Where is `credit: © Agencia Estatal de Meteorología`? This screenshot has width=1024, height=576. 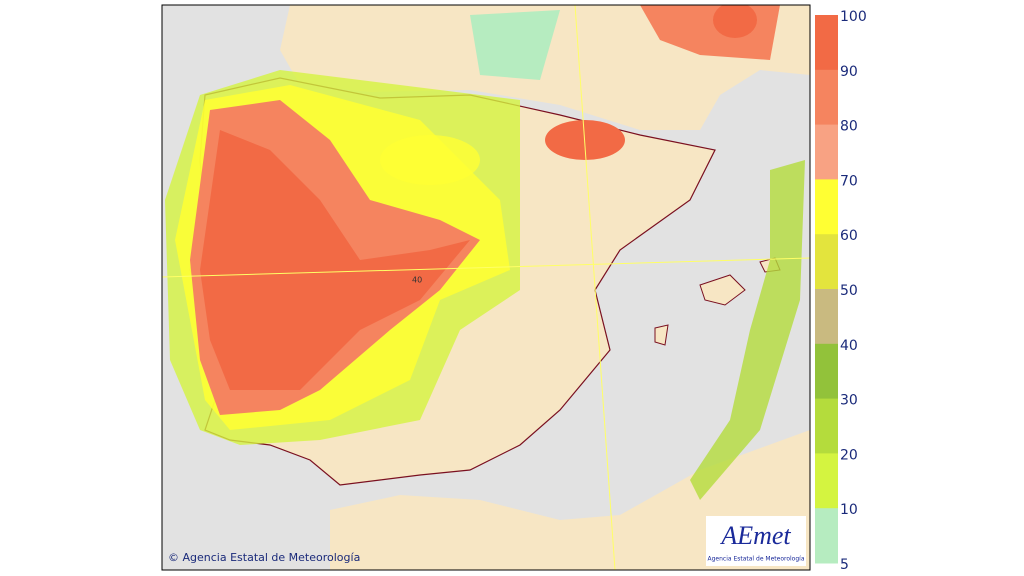 credit: © Agencia Estatal de Meteorología is located at coordinates (264, 557).